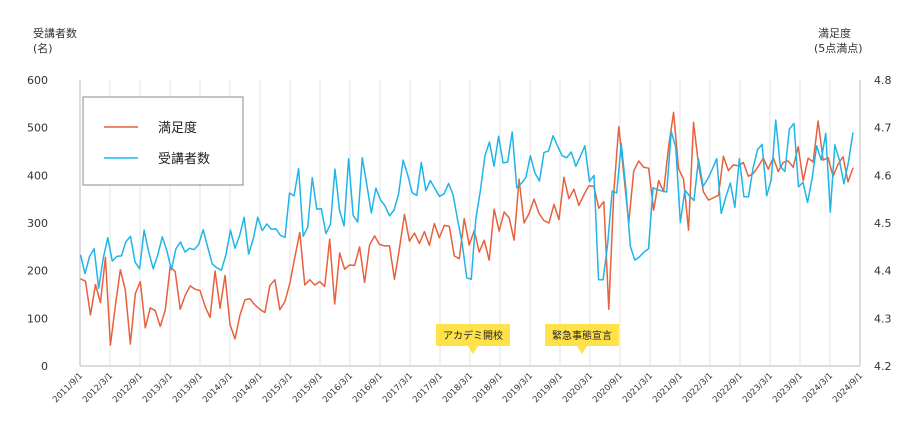 This screenshot has width=920, height=433. Describe the element at coordinates (308, 388) in the screenshot. I see `x-tick-label: 2015/9/1` at that location.